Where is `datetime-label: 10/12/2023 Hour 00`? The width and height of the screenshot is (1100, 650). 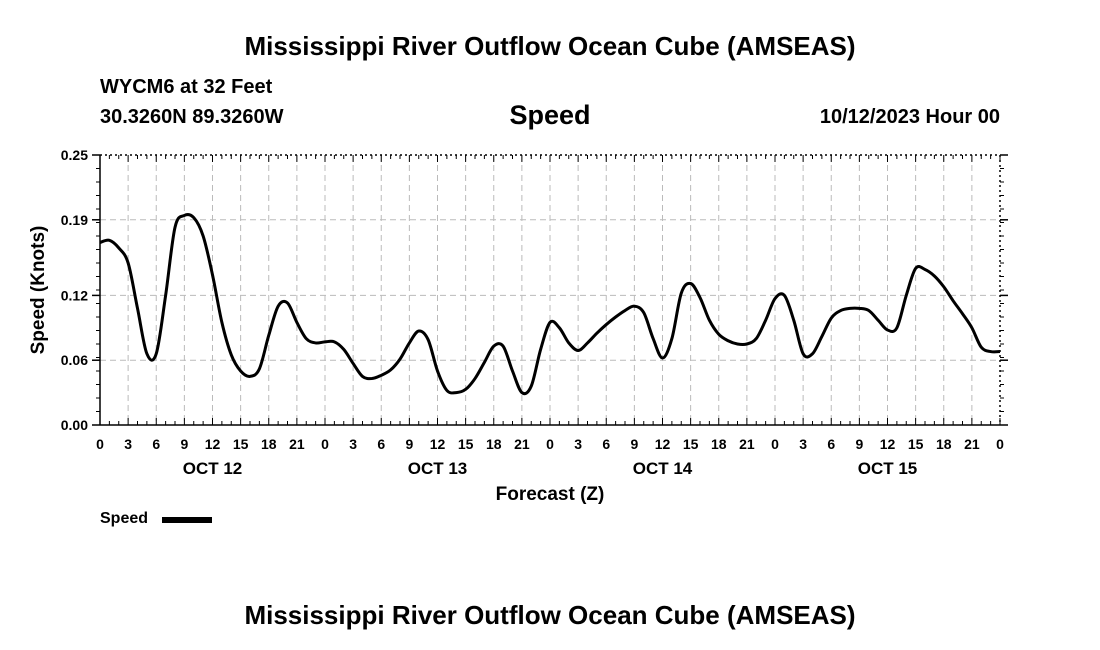
datetime-label: 10/12/2023 Hour 00 is located at coordinates (909, 117).